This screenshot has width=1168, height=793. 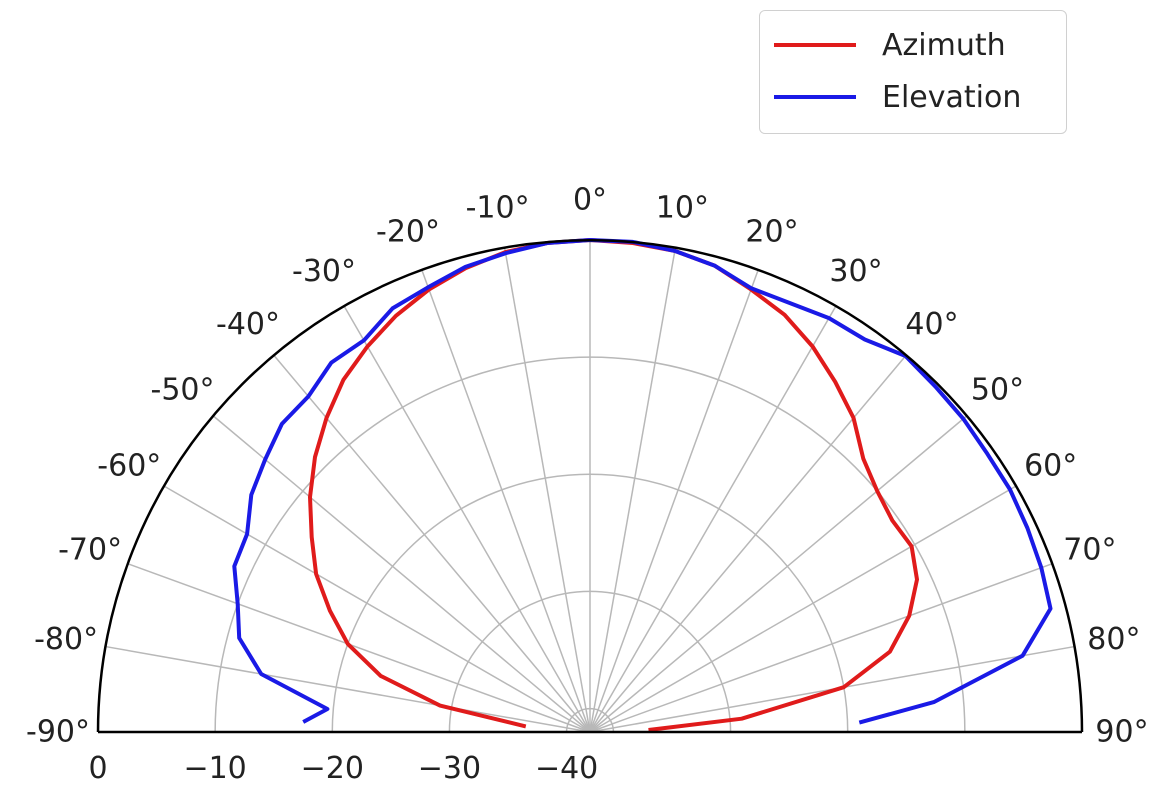 I want to click on angle-tick-label: -40°, so click(x=248, y=324).